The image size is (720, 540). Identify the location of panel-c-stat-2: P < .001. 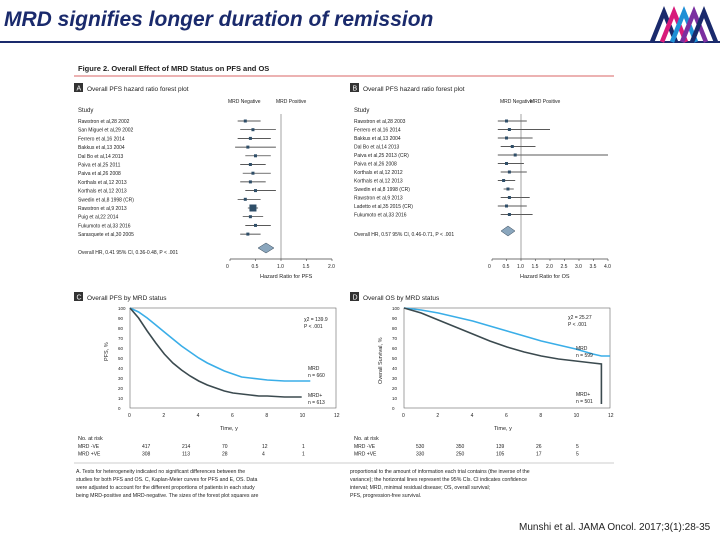
(313, 327).